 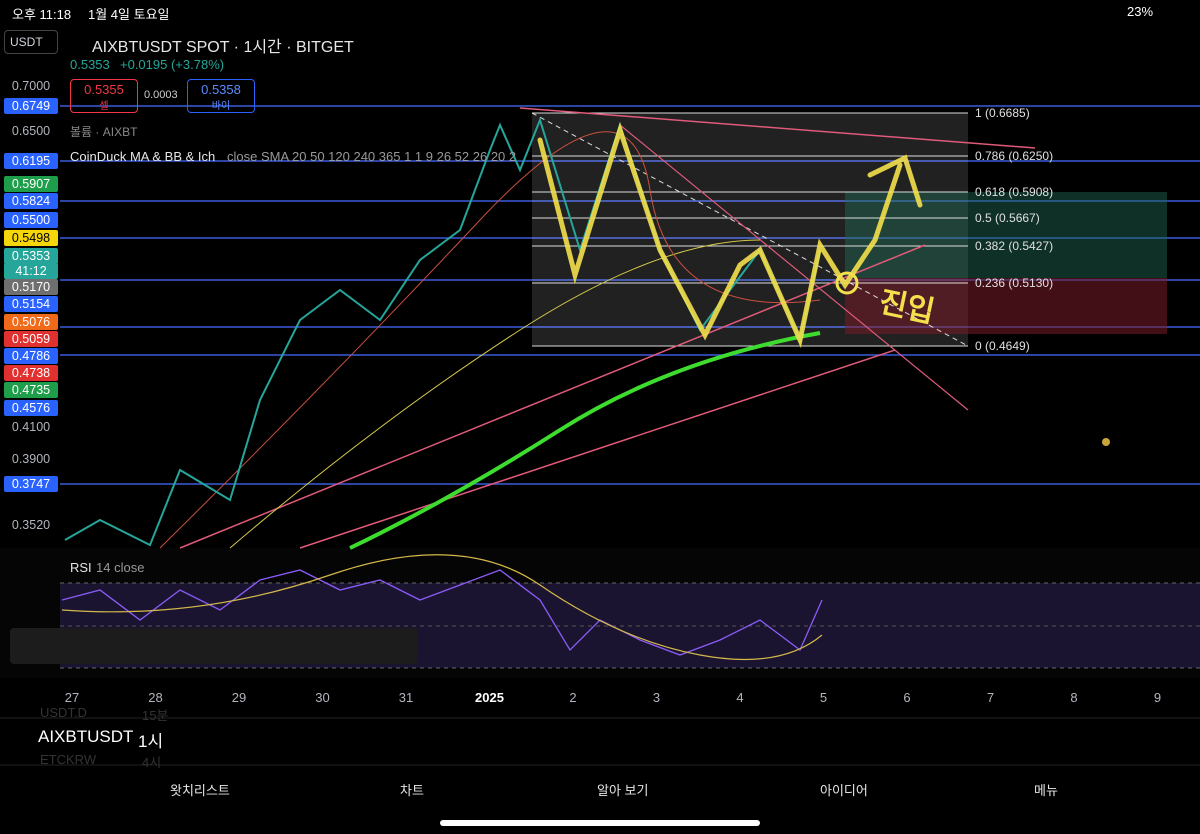 What do you see at coordinates (31, 220) in the screenshot?
I see `price-label: 0.5500` at bounding box center [31, 220].